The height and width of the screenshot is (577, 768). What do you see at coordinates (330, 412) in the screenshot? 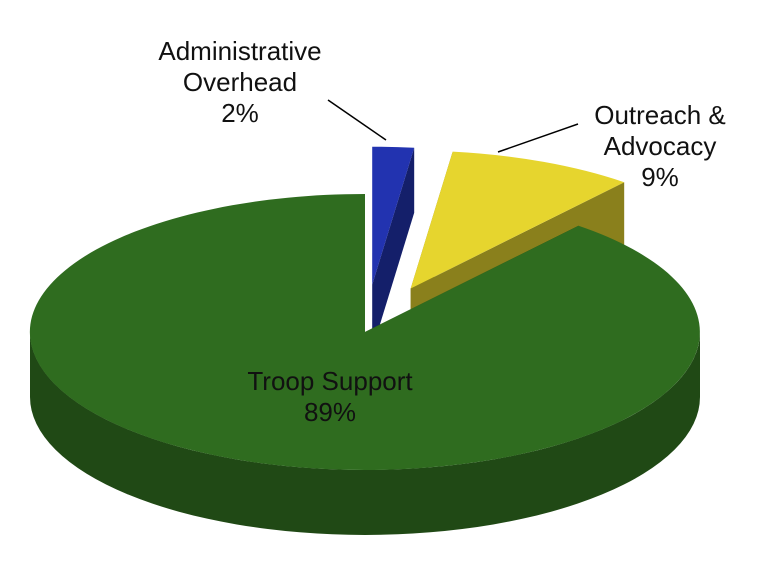
I see `value-label: 89%` at bounding box center [330, 412].